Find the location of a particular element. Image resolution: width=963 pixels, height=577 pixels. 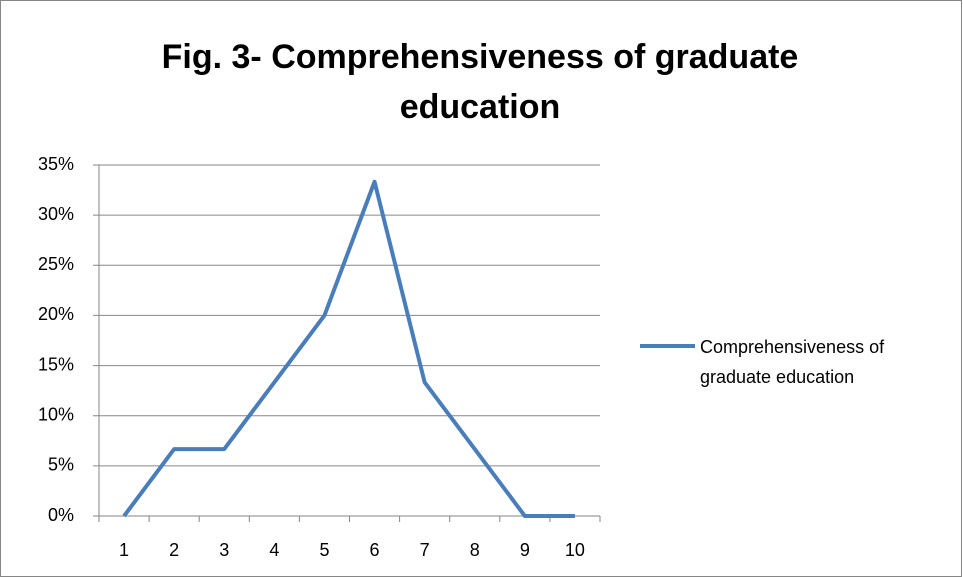

x-tick-label: 4 is located at coordinates (274, 550).